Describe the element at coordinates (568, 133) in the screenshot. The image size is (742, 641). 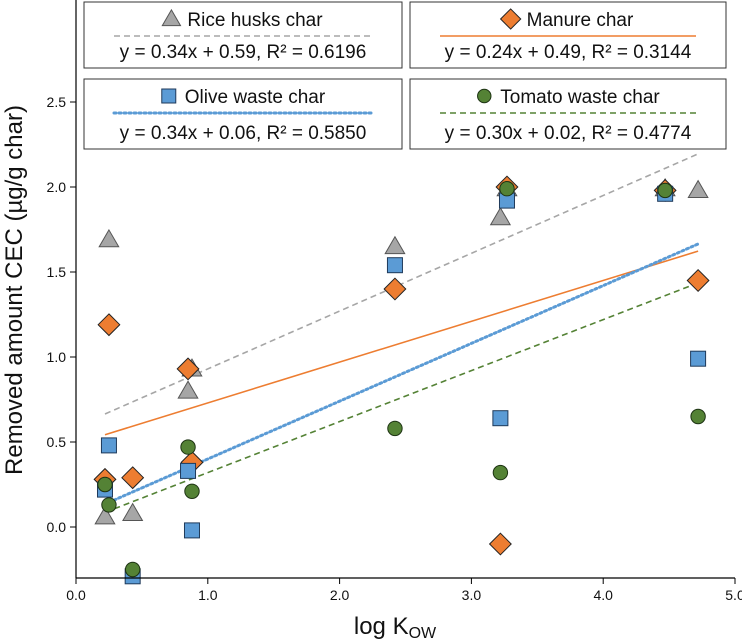
I see `legend-equation: y = 0.30x + 0.02, R² = 0.4774` at that location.